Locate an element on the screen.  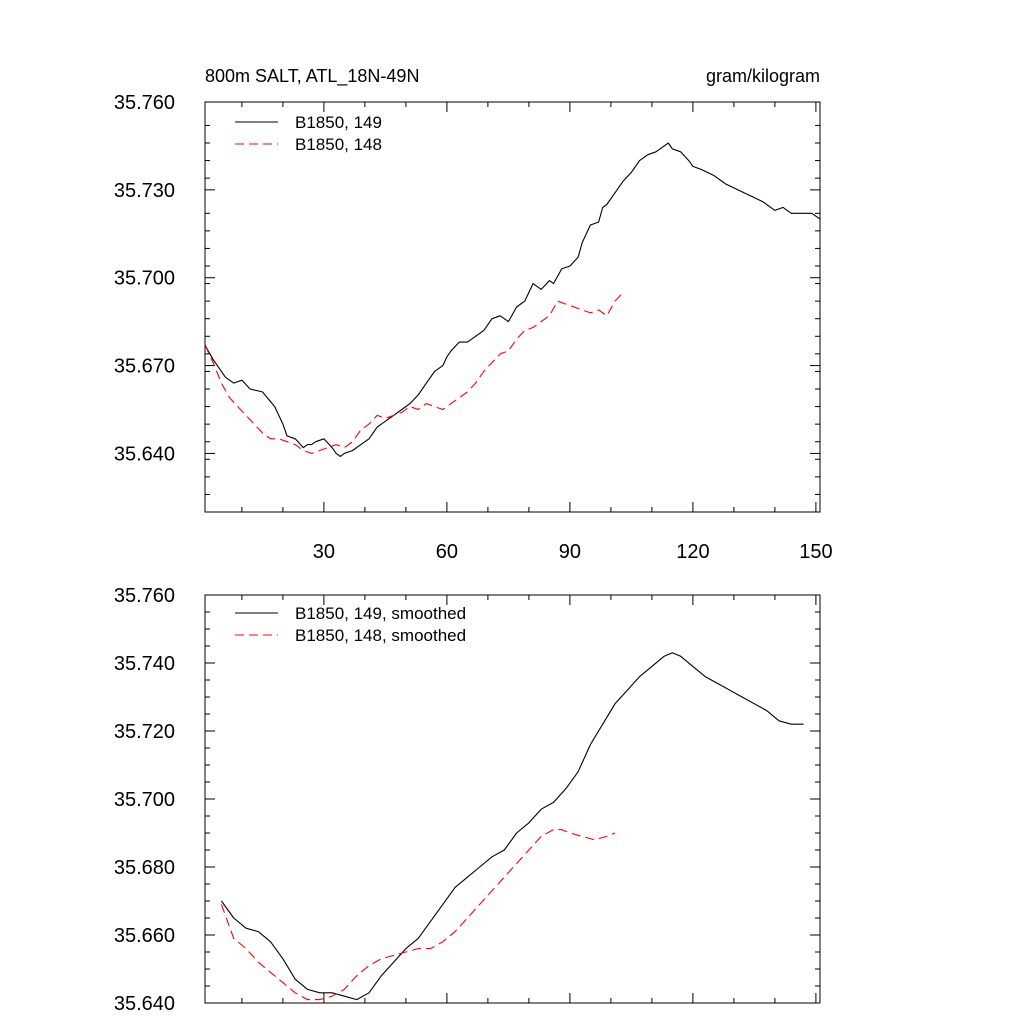
x-tick-label: 90 is located at coordinates (570, 552).